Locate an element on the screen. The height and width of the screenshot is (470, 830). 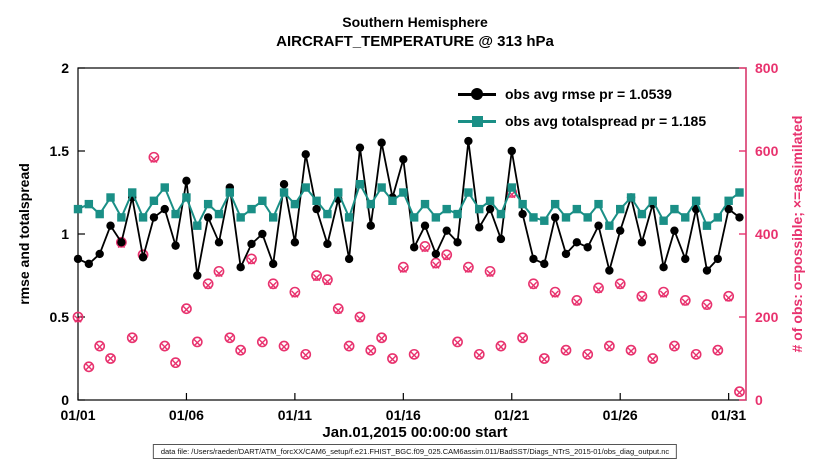
y-right-tick-label: 0 is located at coordinates (759, 400).